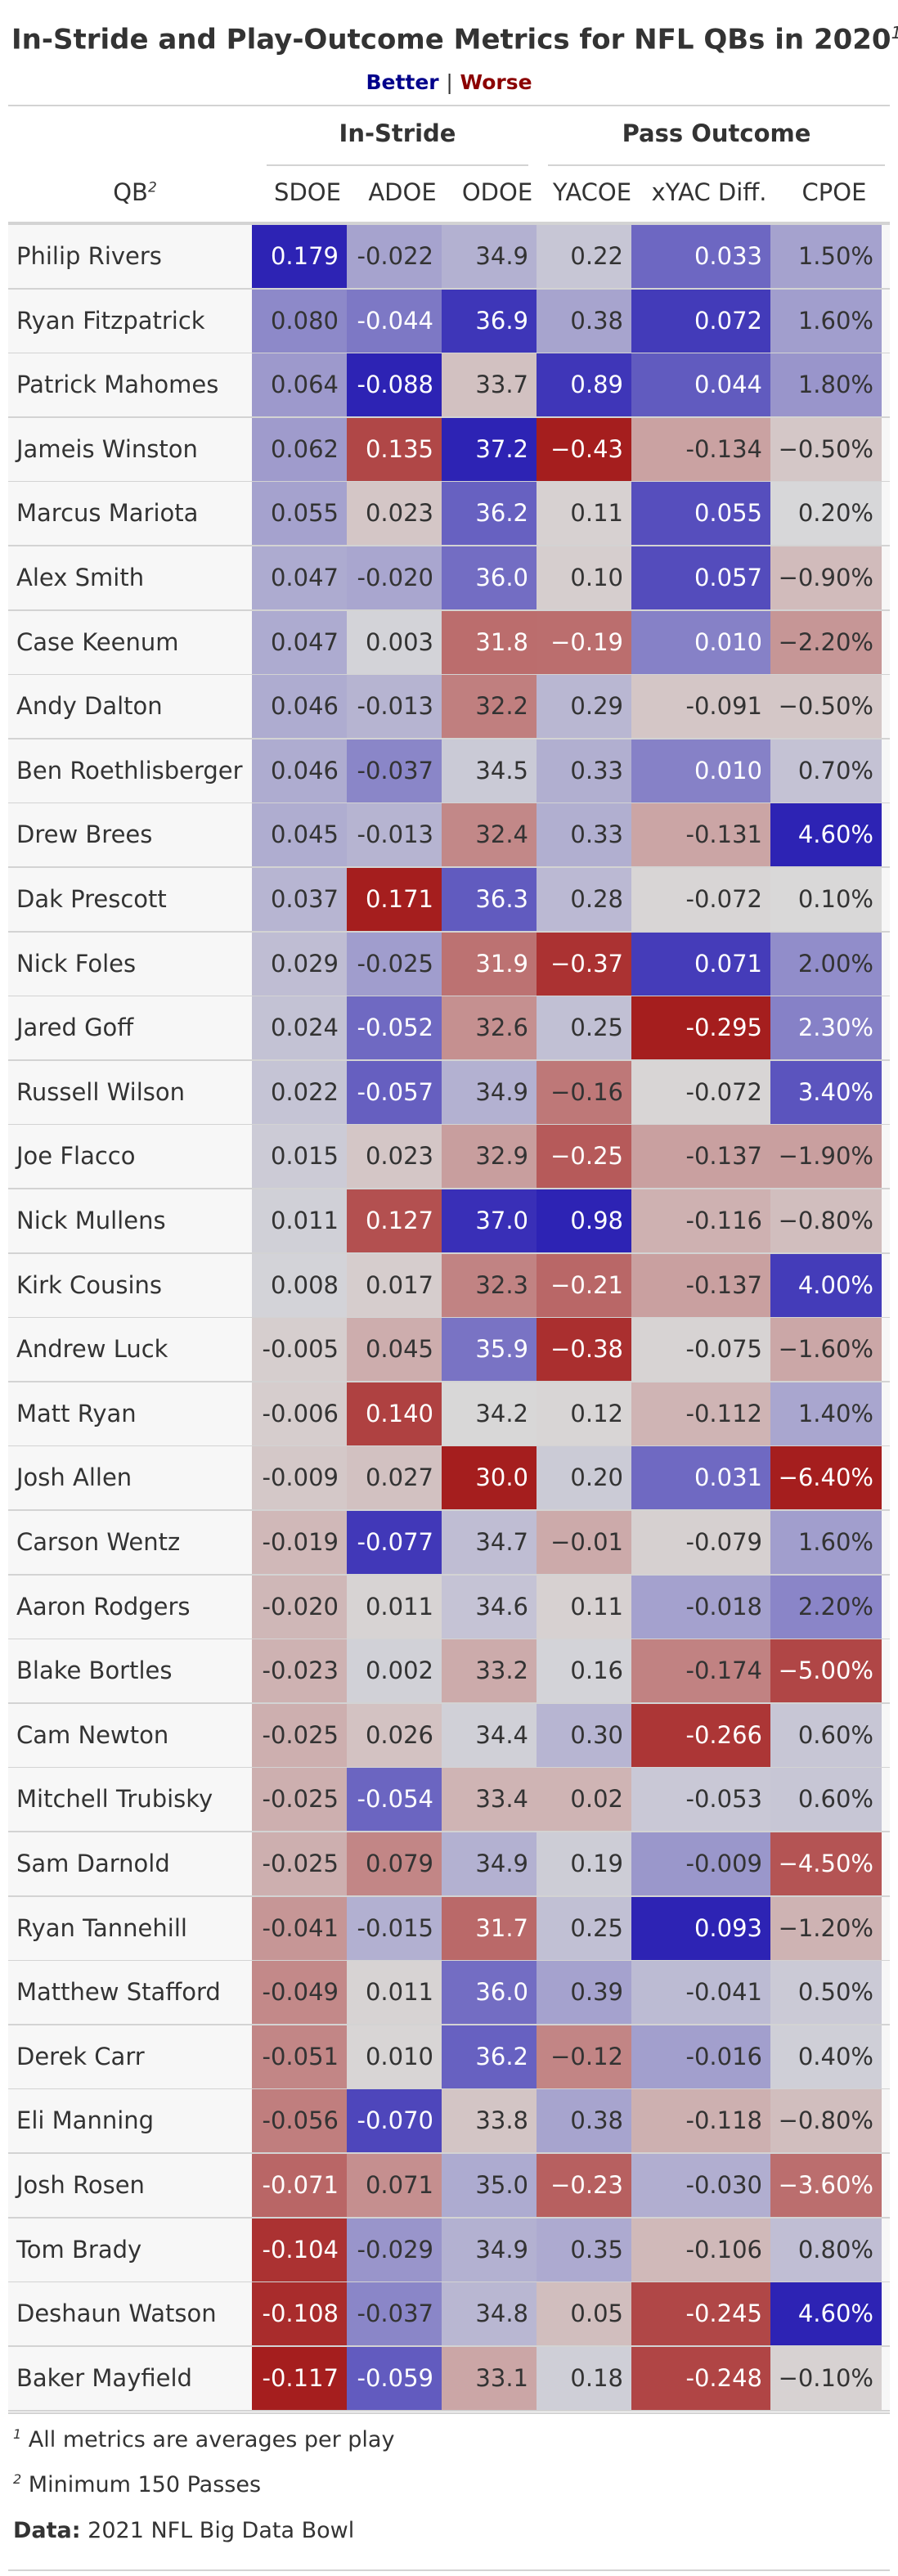 This screenshot has height=2576, width=898. I want to click on cell-xyac: -0.106, so click(700, 2250).